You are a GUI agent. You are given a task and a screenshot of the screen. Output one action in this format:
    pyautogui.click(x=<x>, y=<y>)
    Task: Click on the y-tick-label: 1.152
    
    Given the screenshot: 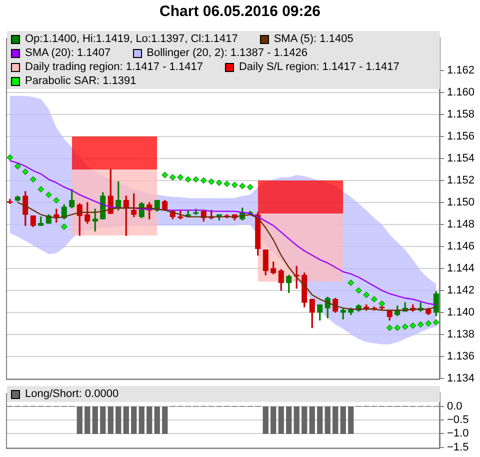 What is the action you would take?
    pyautogui.click(x=461, y=180)
    